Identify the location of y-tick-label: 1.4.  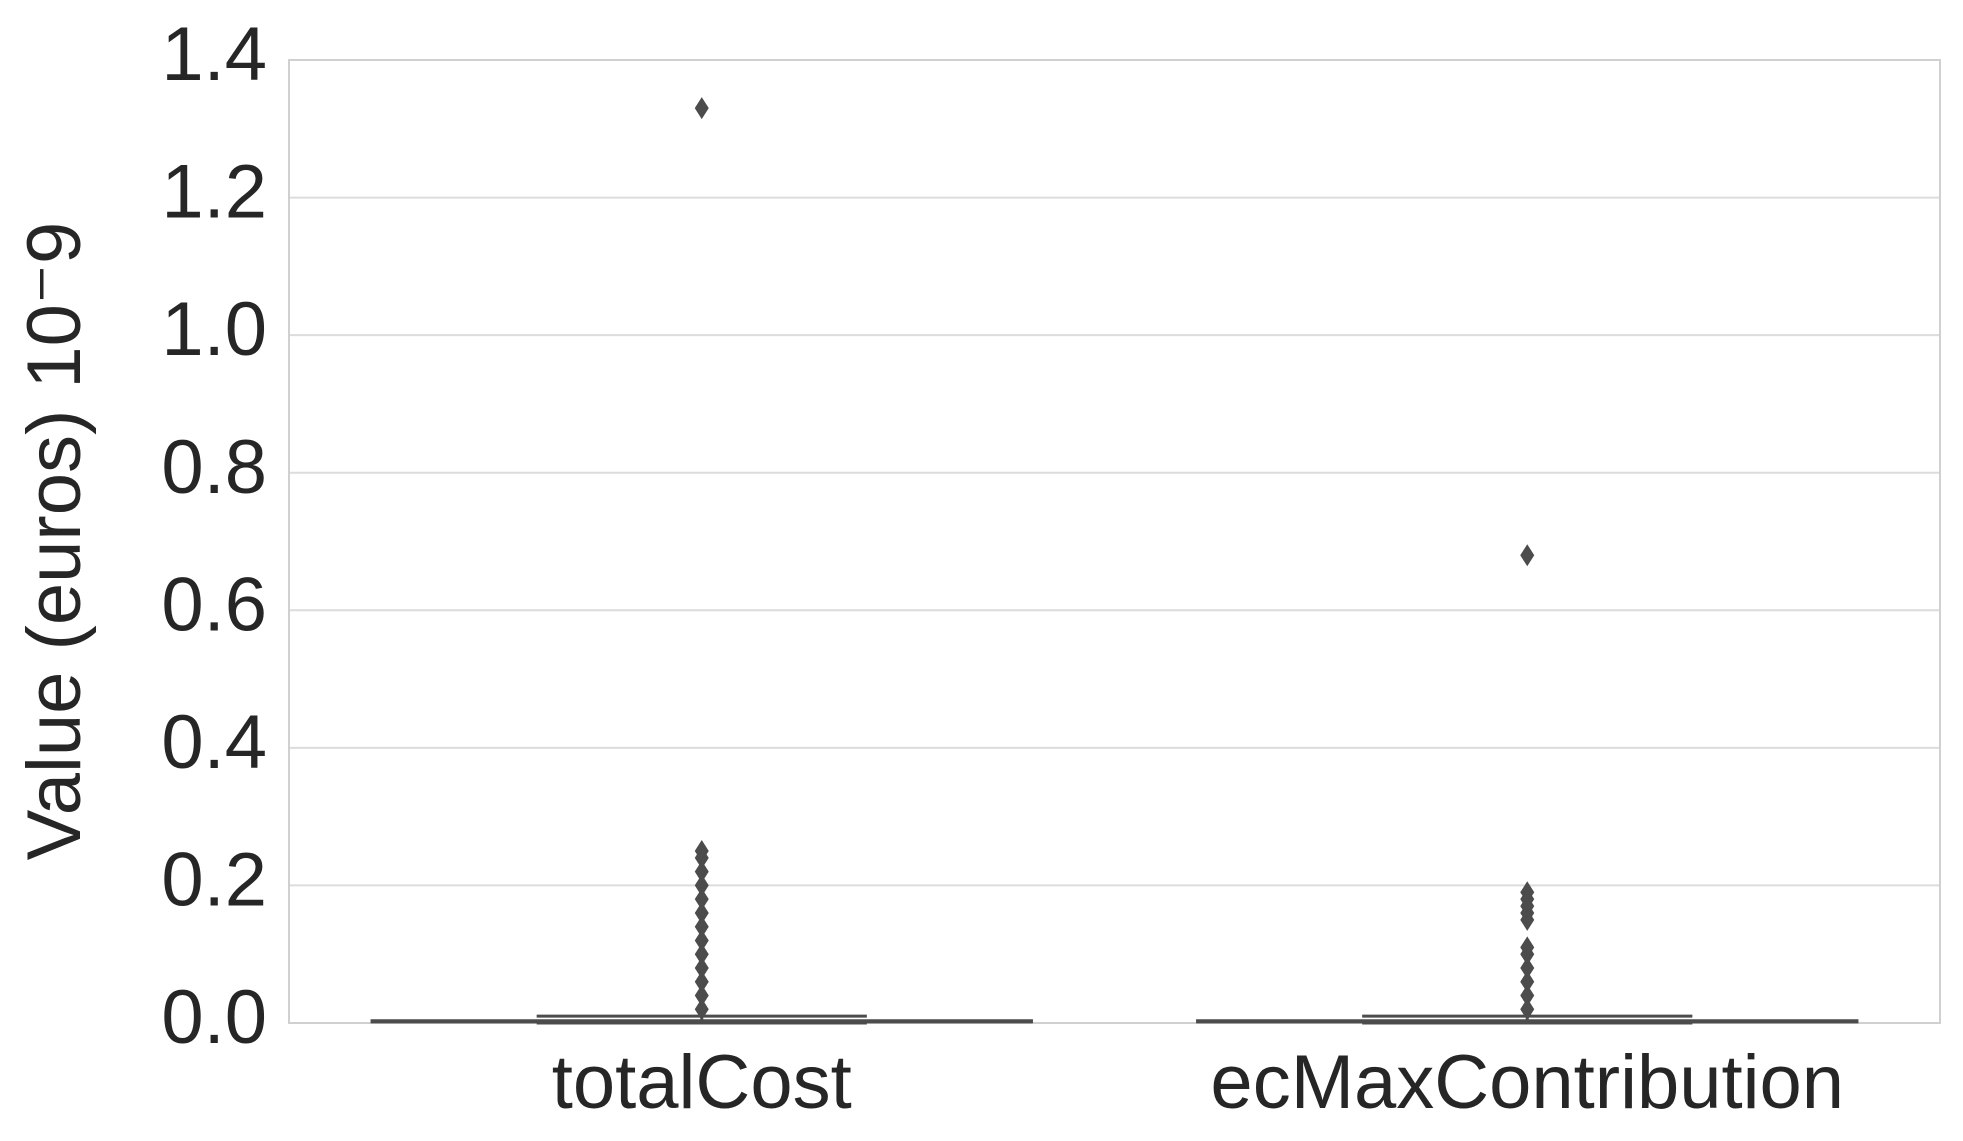
(214, 54).